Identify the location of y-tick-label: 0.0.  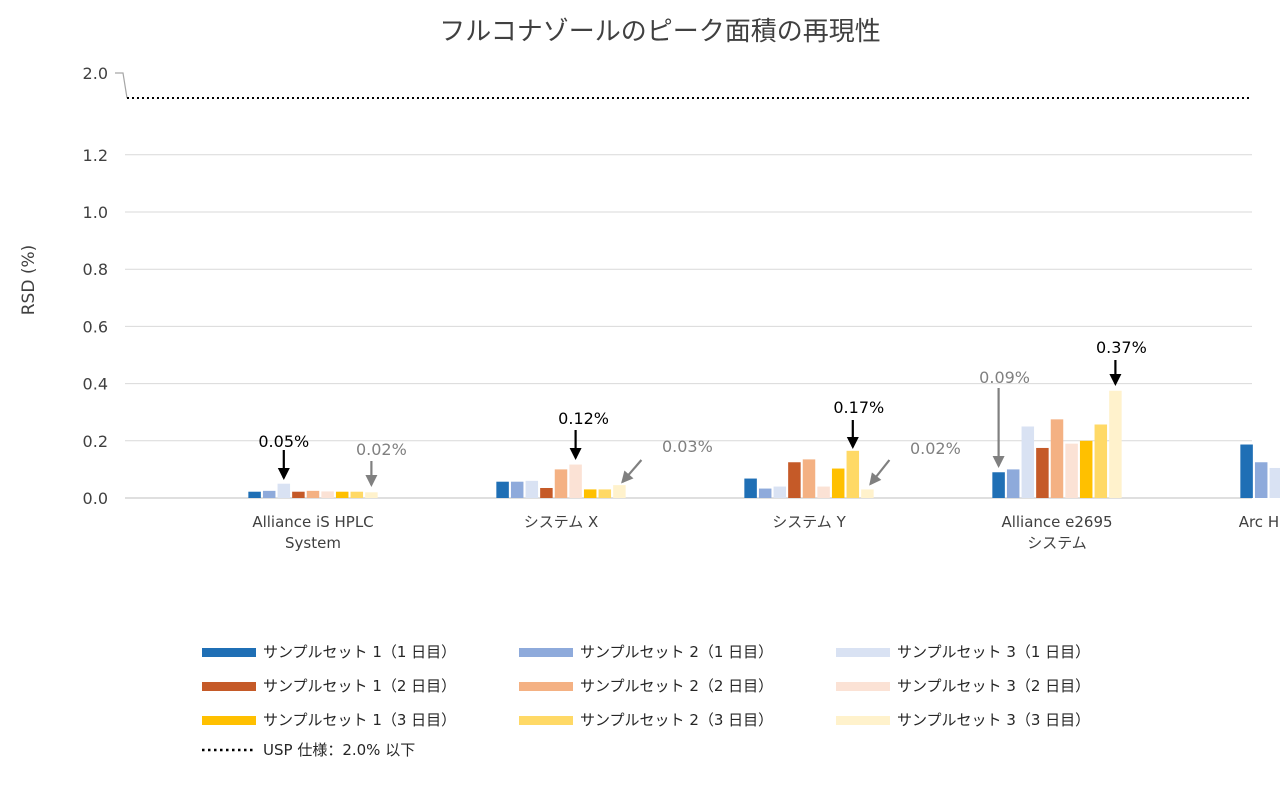
(95, 498).